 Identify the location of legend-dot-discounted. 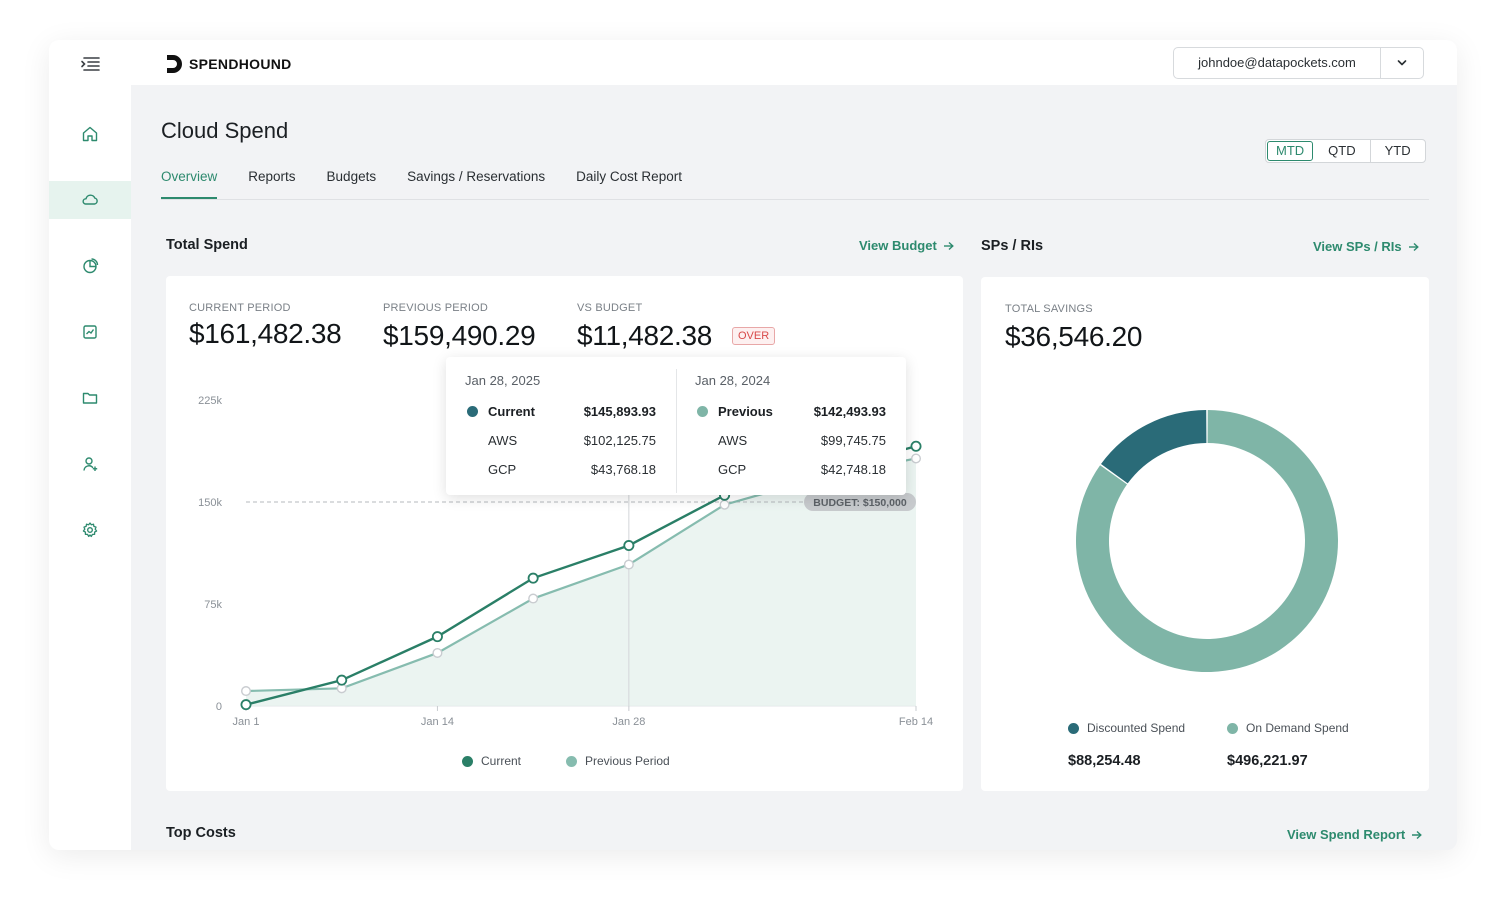
(1073, 728).